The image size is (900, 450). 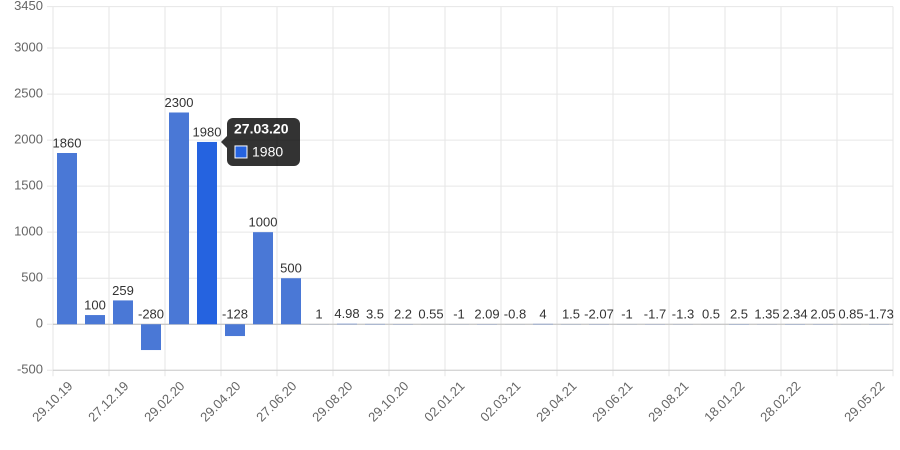 I want to click on data-label: 2300, so click(x=179, y=102).